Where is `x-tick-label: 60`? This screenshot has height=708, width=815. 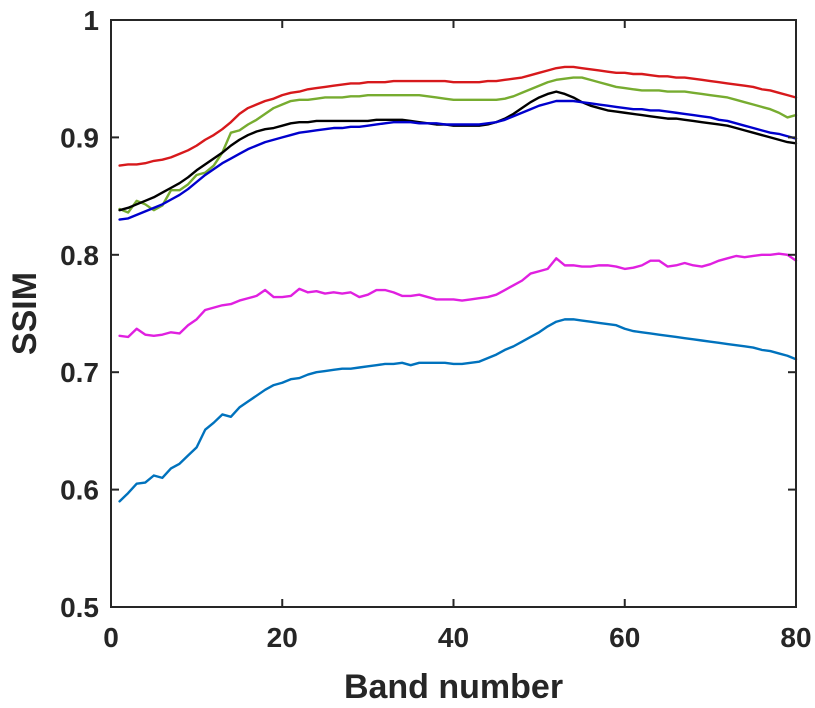 x-tick-label: 60 is located at coordinates (624, 637).